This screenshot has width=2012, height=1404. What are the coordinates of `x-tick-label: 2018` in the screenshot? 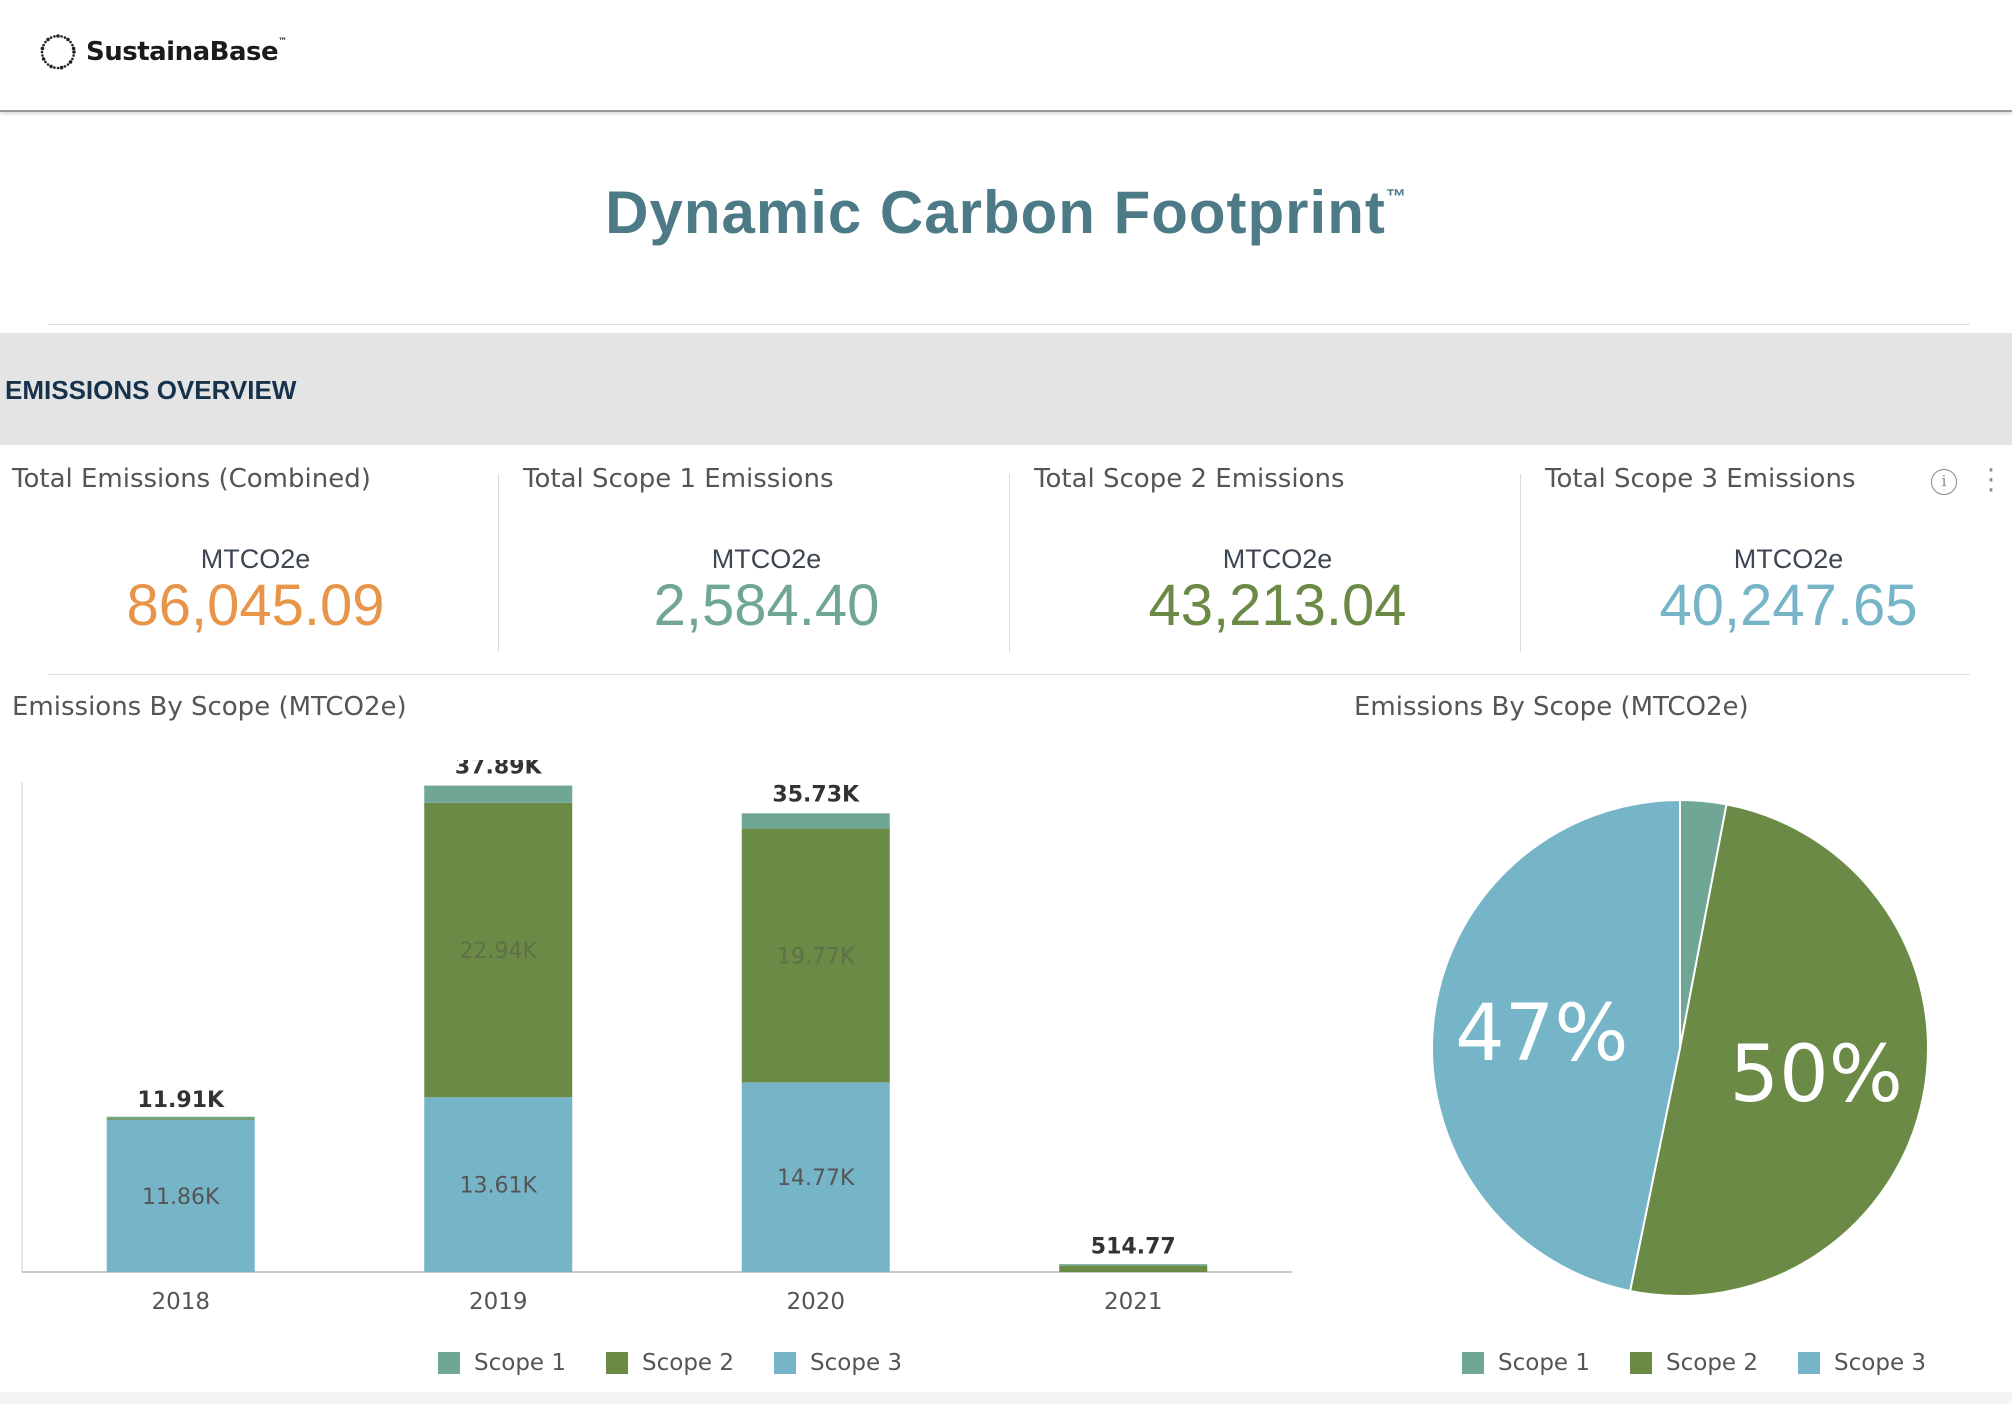 It's located at (180, 1302).